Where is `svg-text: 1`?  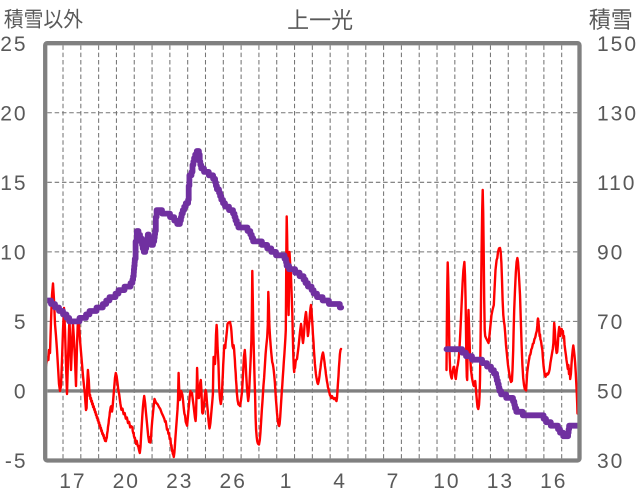
svg-text: 1 is located at coordinates (287, 481).